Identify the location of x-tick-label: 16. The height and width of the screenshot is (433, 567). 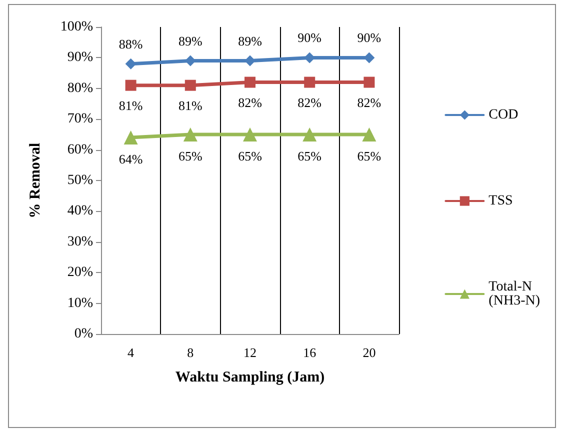
(310, 352).